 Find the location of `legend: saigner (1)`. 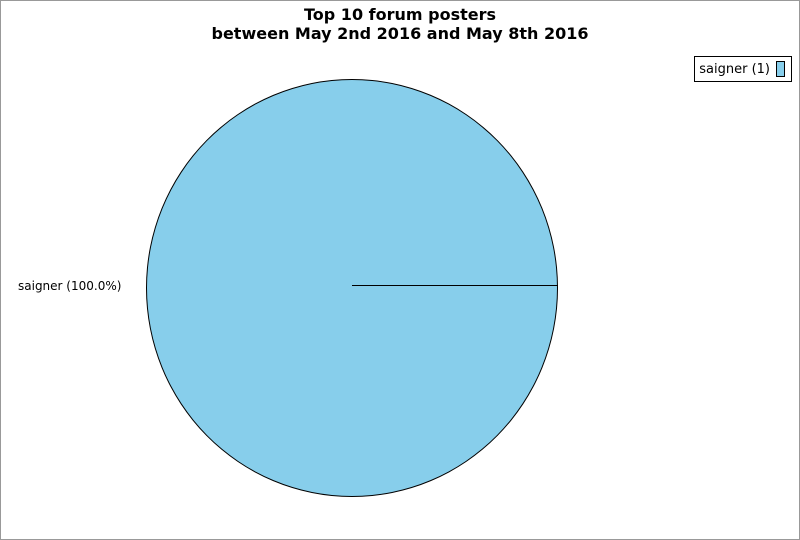

legend: saigner (1) is located at coordinates (743, 69).